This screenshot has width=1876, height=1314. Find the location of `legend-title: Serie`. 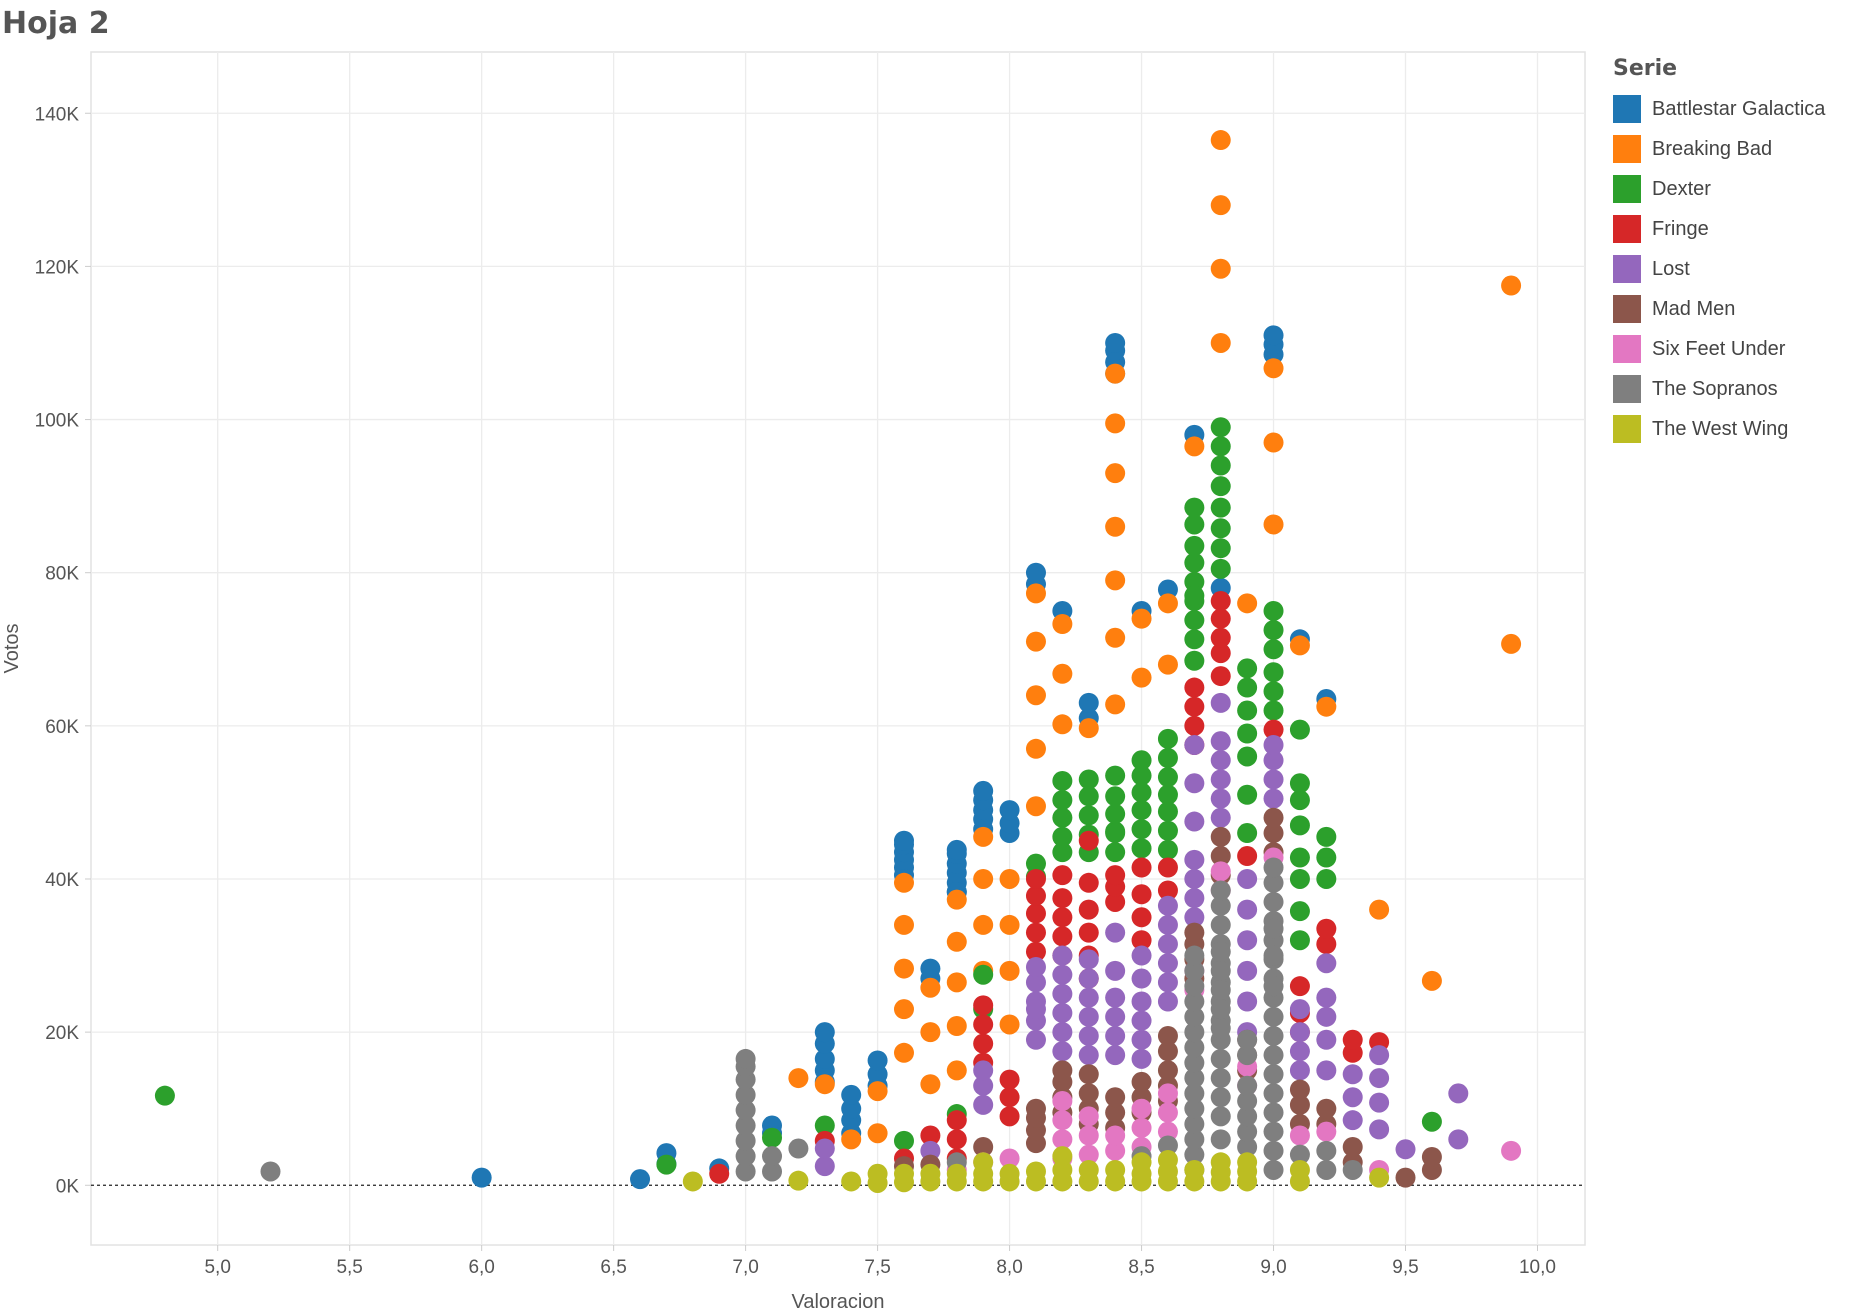

legend-title: Serie is located at coordinates (1645, 68).